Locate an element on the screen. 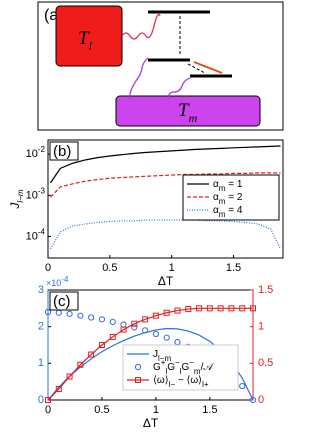 This screenshot has width=320, height=433. y-tick-label: 0 is located at coordinates (41, 400).